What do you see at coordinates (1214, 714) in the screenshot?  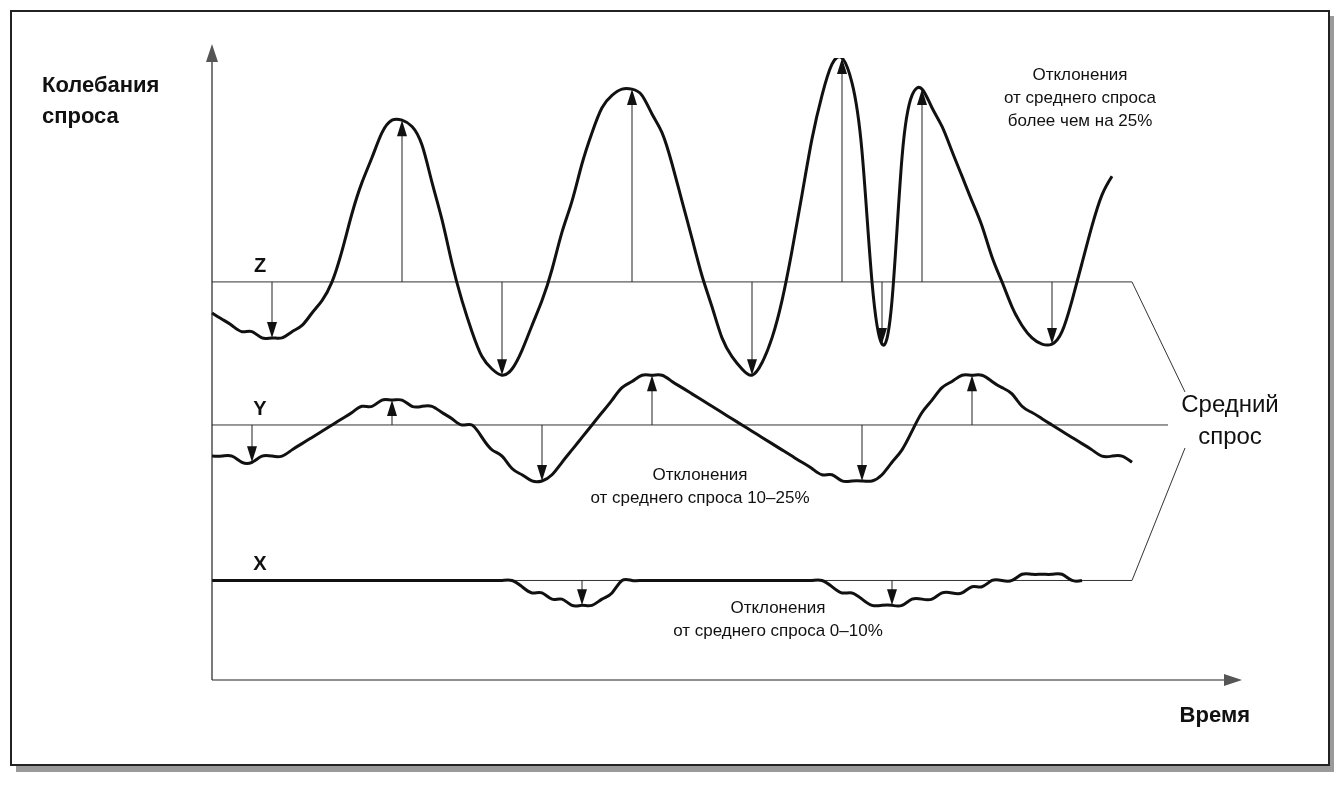 I see `x-axis-title: Время` at bounding box center [1214, 714].